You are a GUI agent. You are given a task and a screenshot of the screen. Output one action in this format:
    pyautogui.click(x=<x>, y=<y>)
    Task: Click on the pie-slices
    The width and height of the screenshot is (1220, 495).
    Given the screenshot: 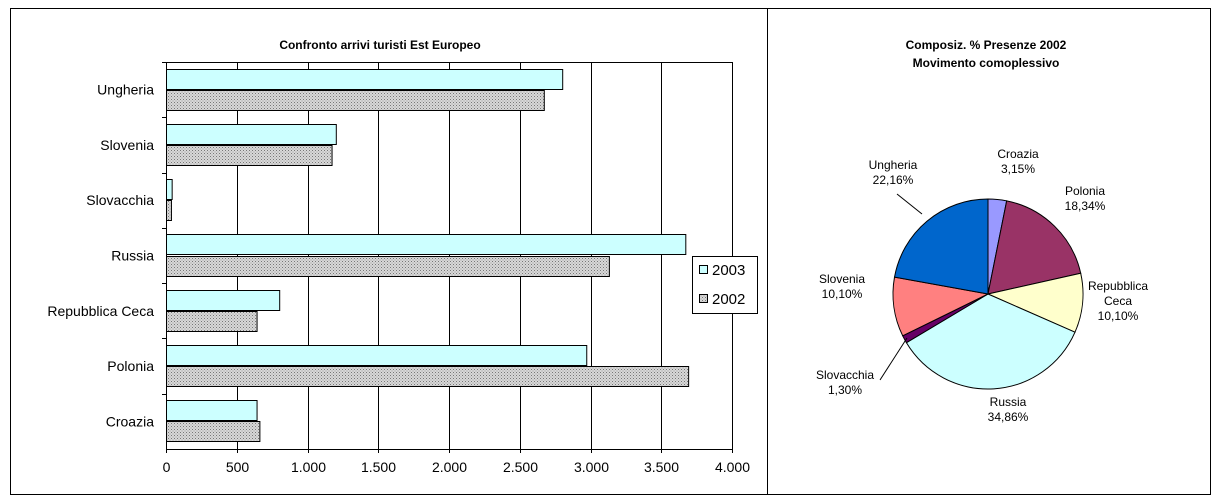 What is the action you would take?
    pyautogui.click(x=988, y=294)
    